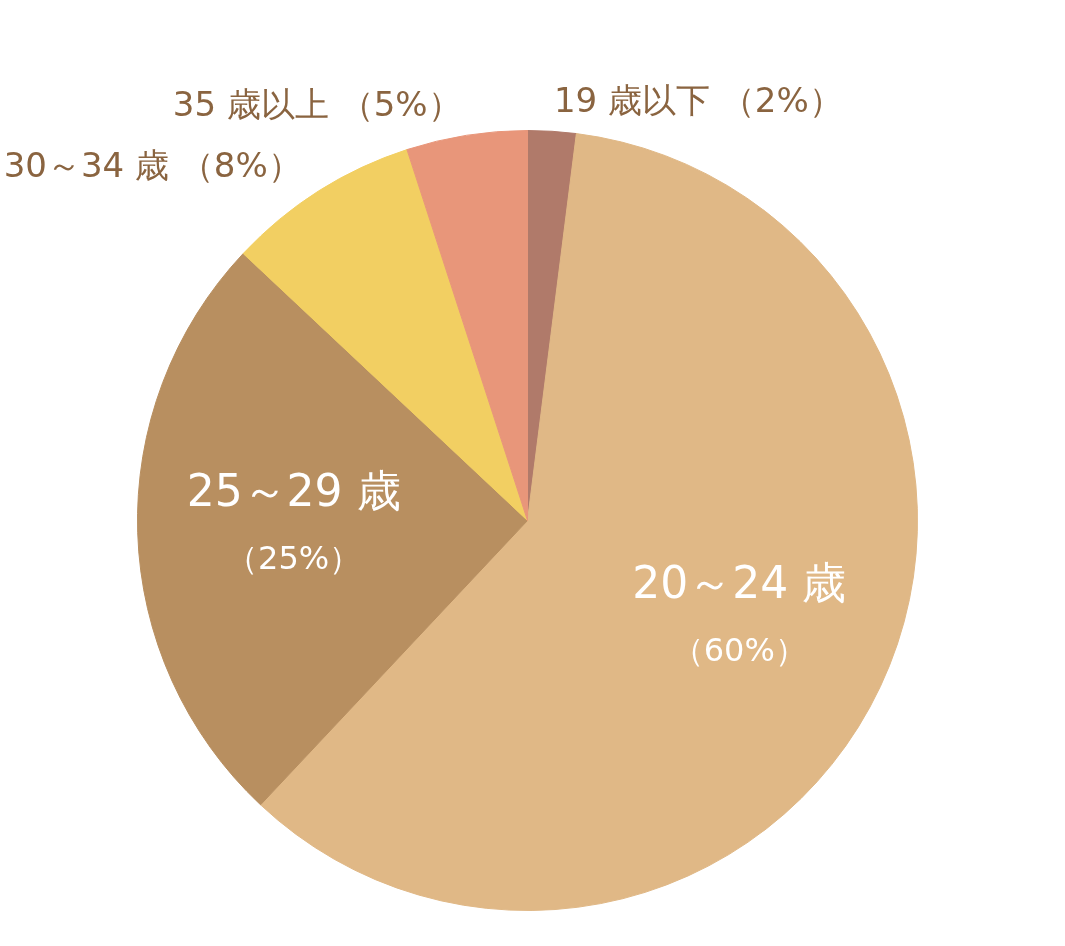 The width and height of the screenshot is (1065, 946). I want to click on data-label: （60%）, so click(739, 650).